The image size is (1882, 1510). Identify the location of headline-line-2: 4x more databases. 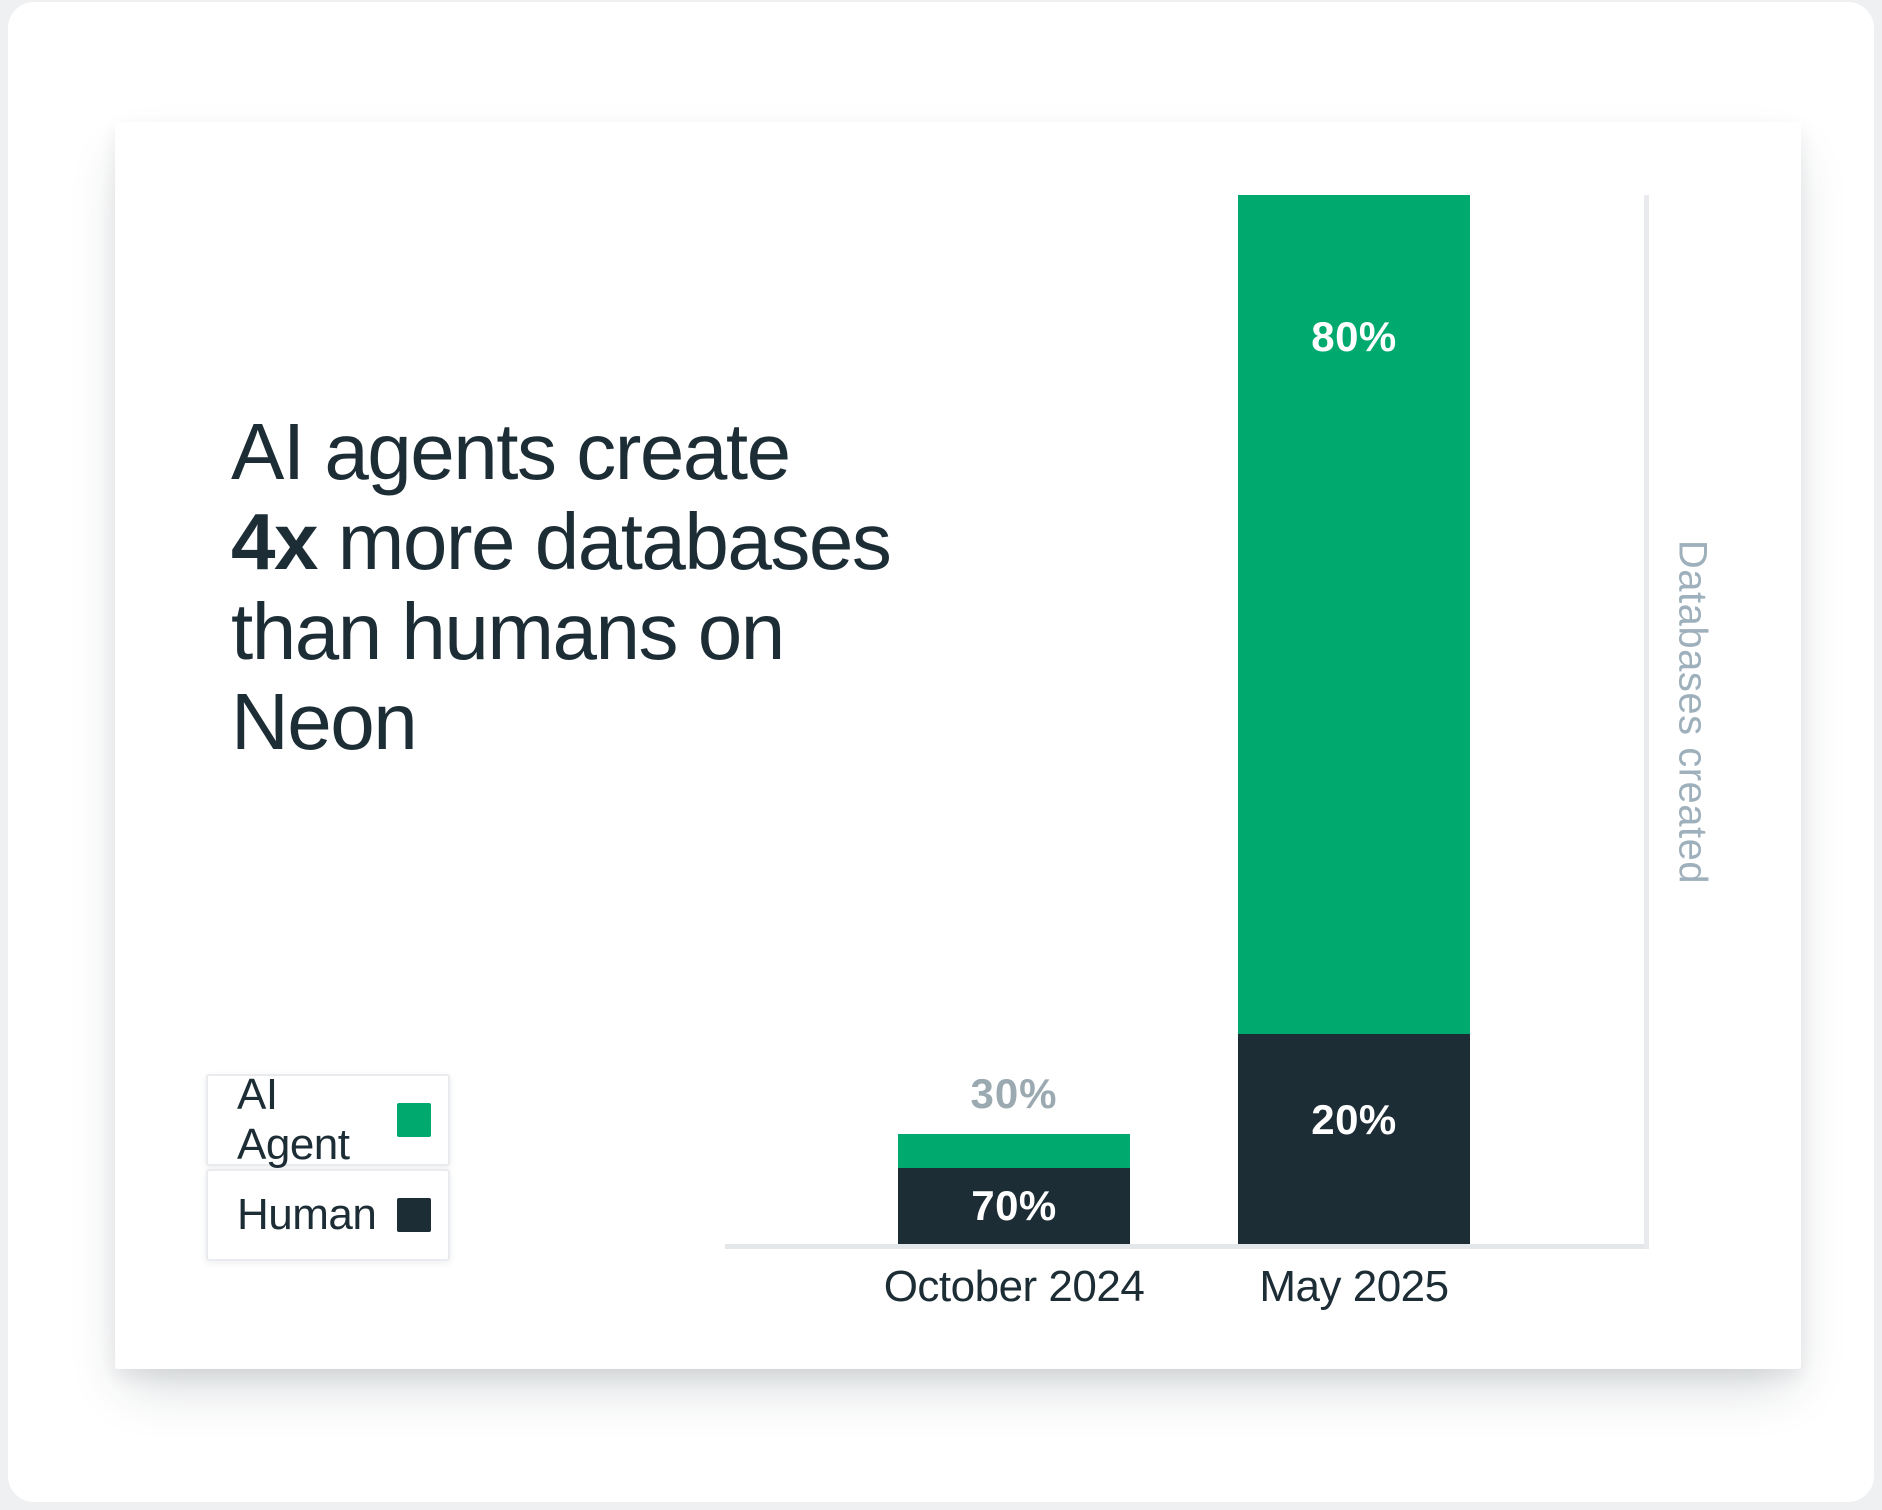
(561, 542).